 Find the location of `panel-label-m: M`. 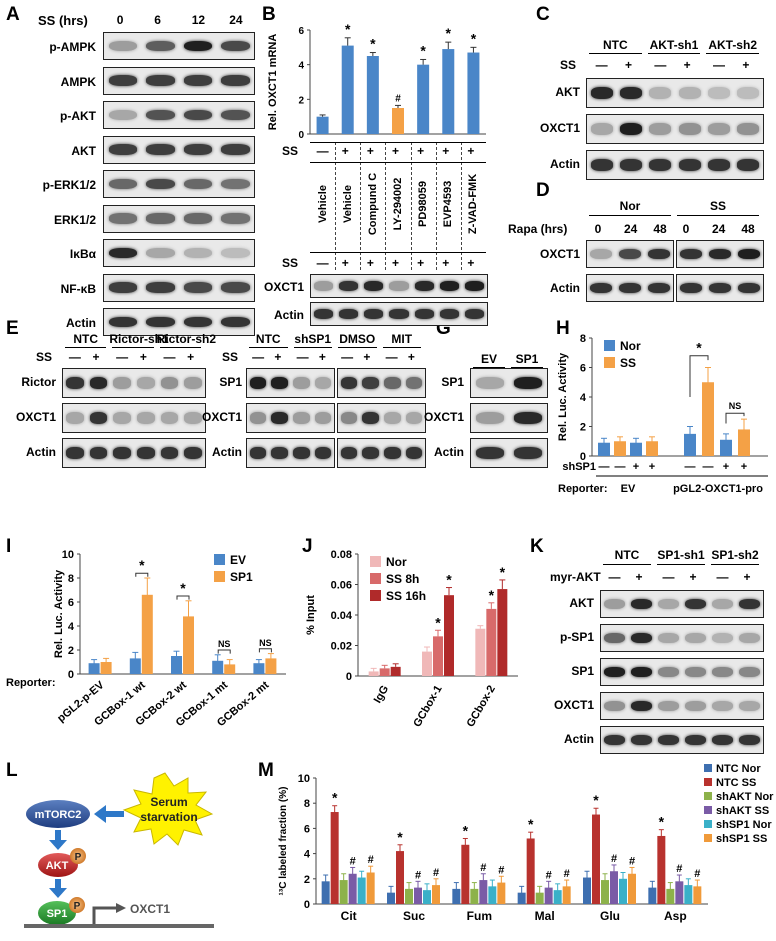

panel-label-m: M is located at coordinates (266, 770).